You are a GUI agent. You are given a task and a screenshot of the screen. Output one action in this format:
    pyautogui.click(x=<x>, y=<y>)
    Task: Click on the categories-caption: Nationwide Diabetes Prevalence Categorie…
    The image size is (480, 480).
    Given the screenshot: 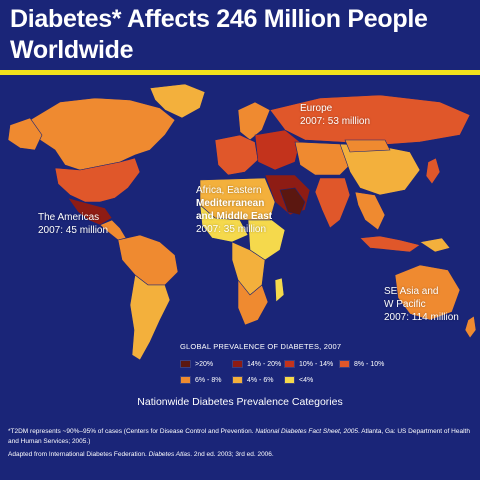 What is the action you would take?
    pyautogui.click(x=240, y=402)
    